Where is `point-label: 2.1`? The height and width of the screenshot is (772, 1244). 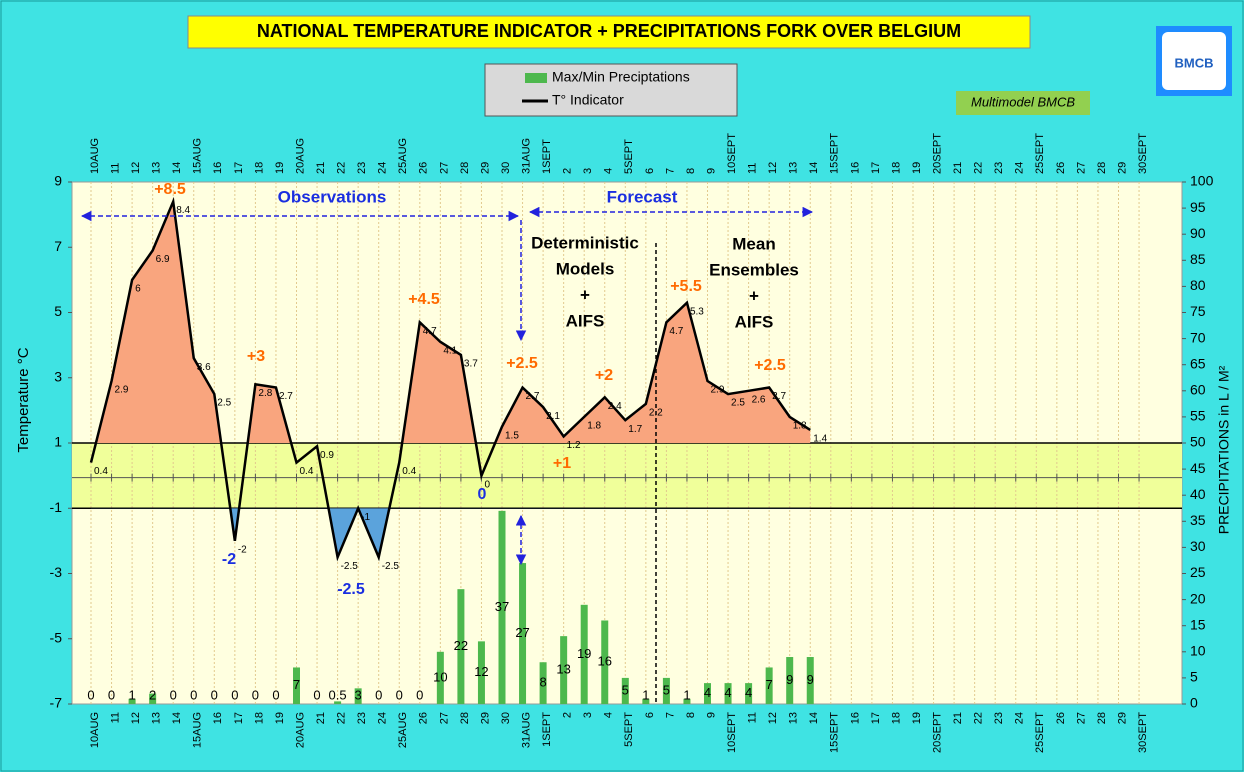 point-label: 2.1 is located at coordinates (553, 416).